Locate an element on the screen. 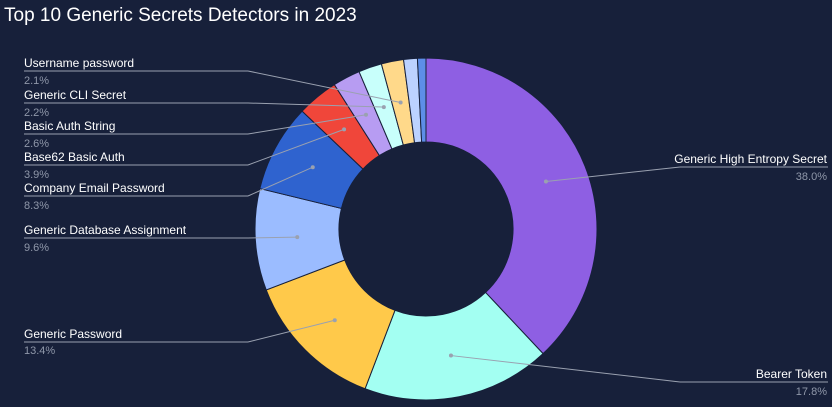  label-basic-auth-string: Basic Auth String is located at coordinates (69, 126).